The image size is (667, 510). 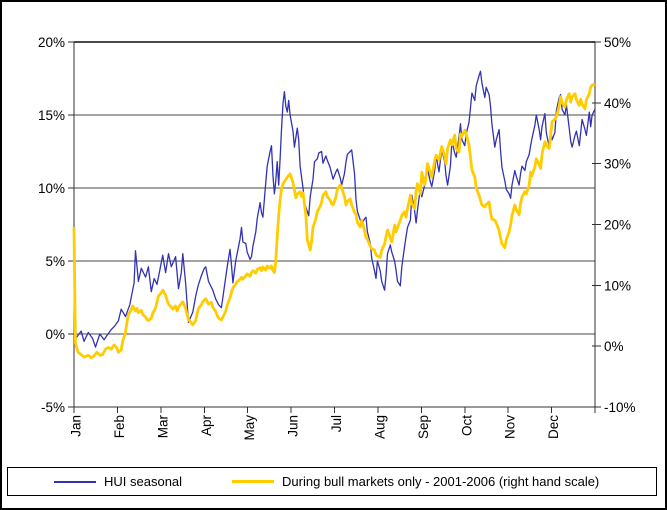 What do you see at coordinates (75, 481) in the screenshot?
I see `hui-seasonal-line-sample` at bounding box center [75, 481].